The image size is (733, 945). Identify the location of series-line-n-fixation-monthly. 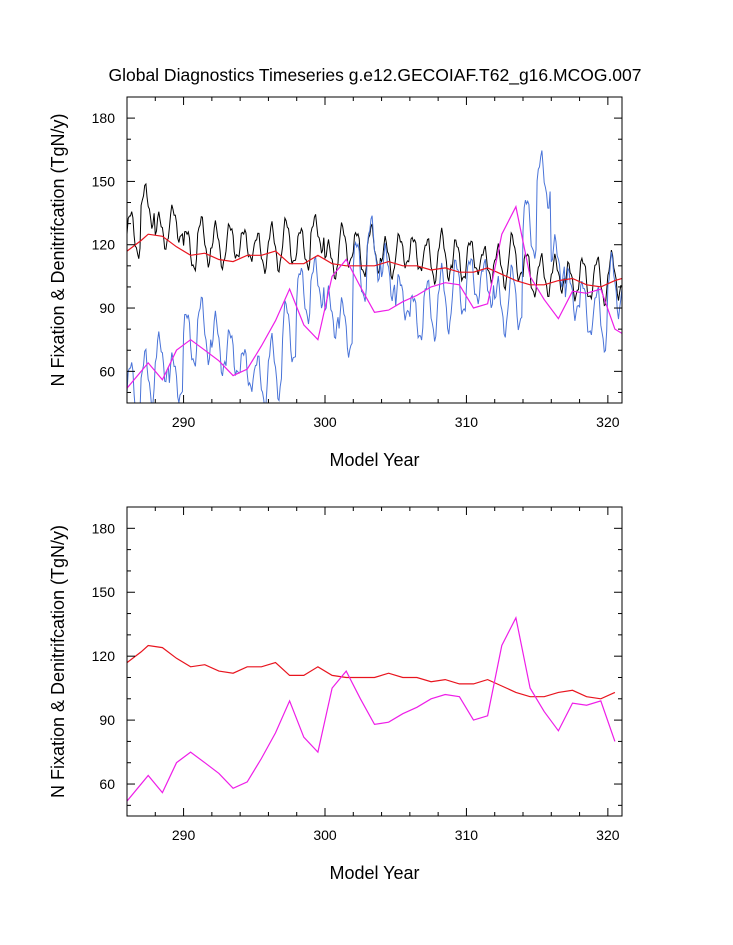
(374, 244).